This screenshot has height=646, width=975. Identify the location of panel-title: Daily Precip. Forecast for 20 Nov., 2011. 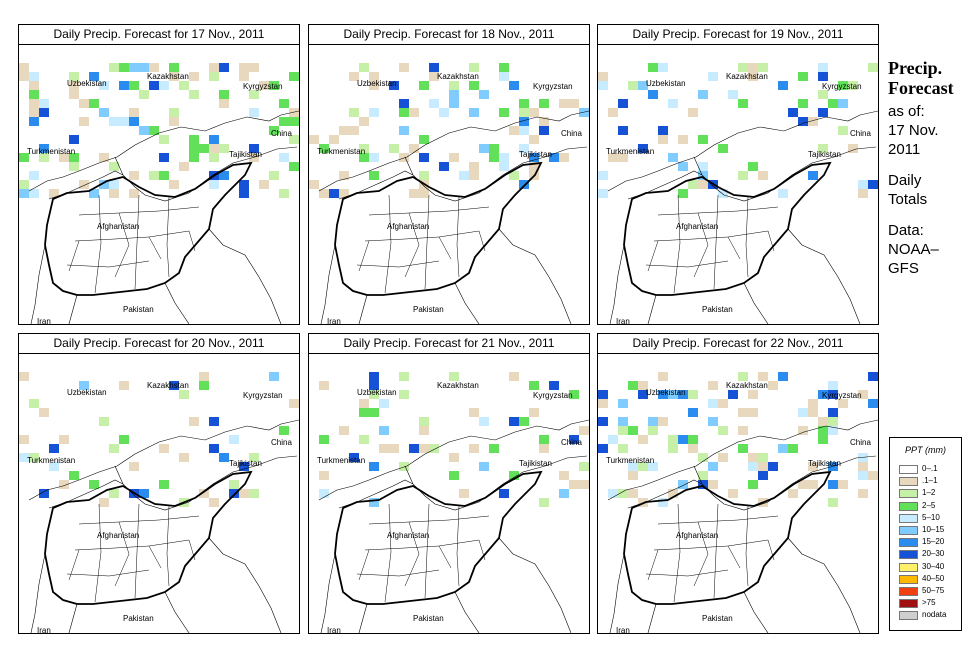
(159, 344).